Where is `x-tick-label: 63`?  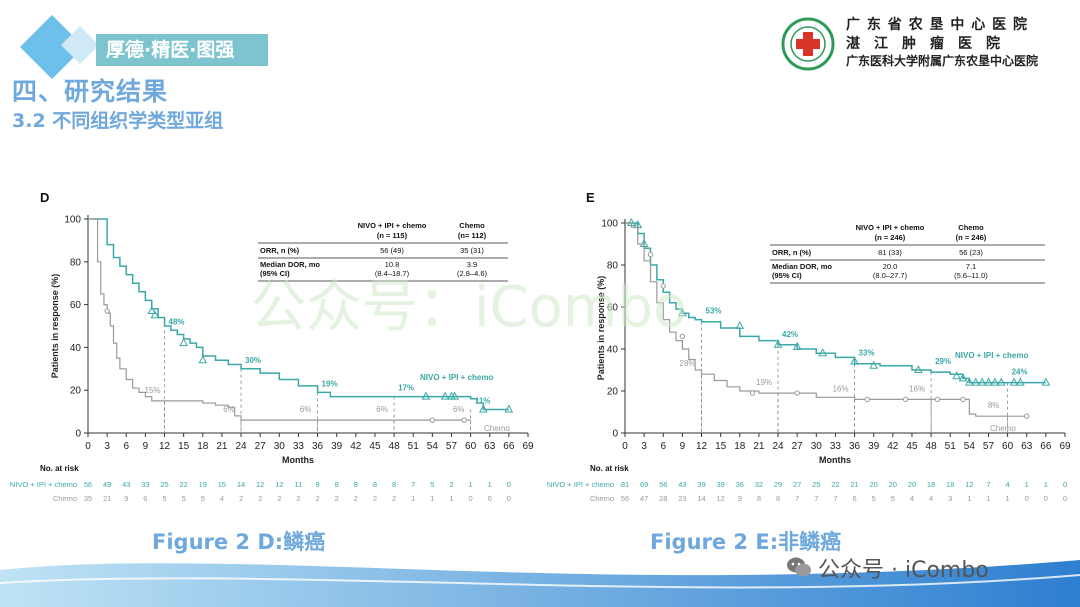 x-tick-label: 63 is located at coordinates (1027, 446).